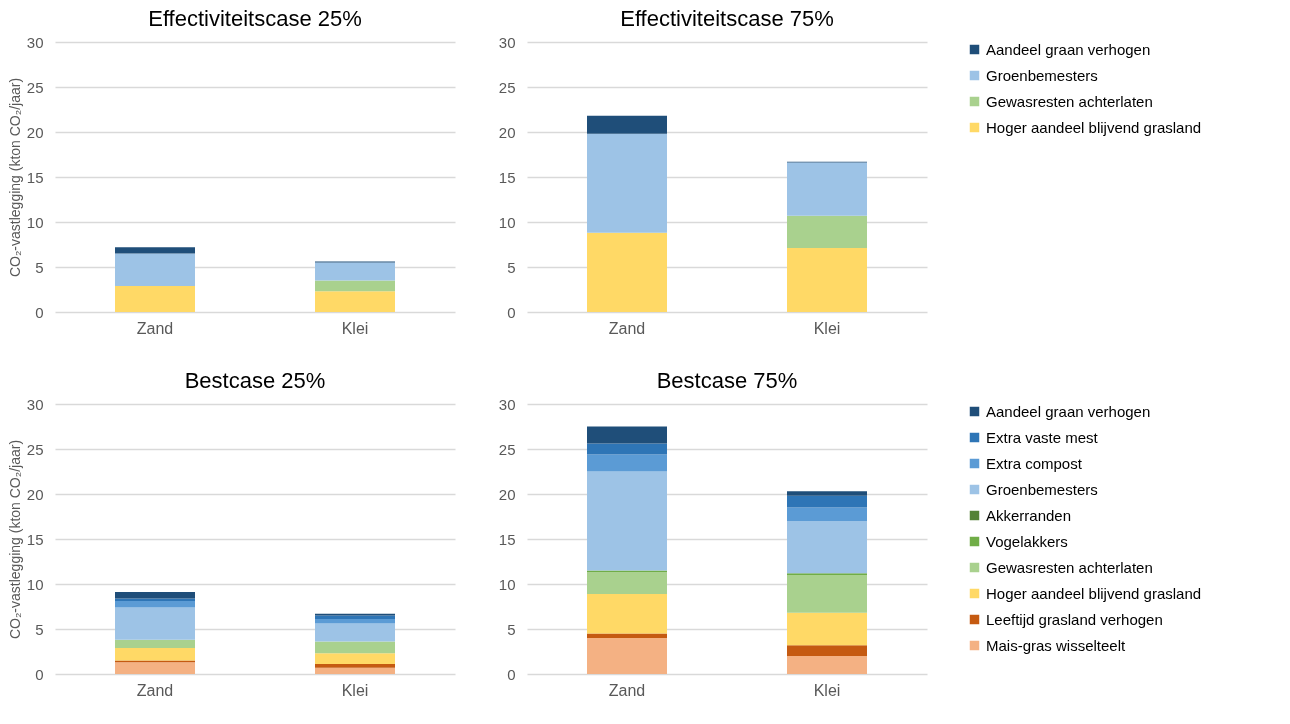 This screenshot has height=724, width=1290. Describe the element at coordinates (255, 18) in the screenshot. I see `chart-title: Effectiviteitscase 25%` at that location.